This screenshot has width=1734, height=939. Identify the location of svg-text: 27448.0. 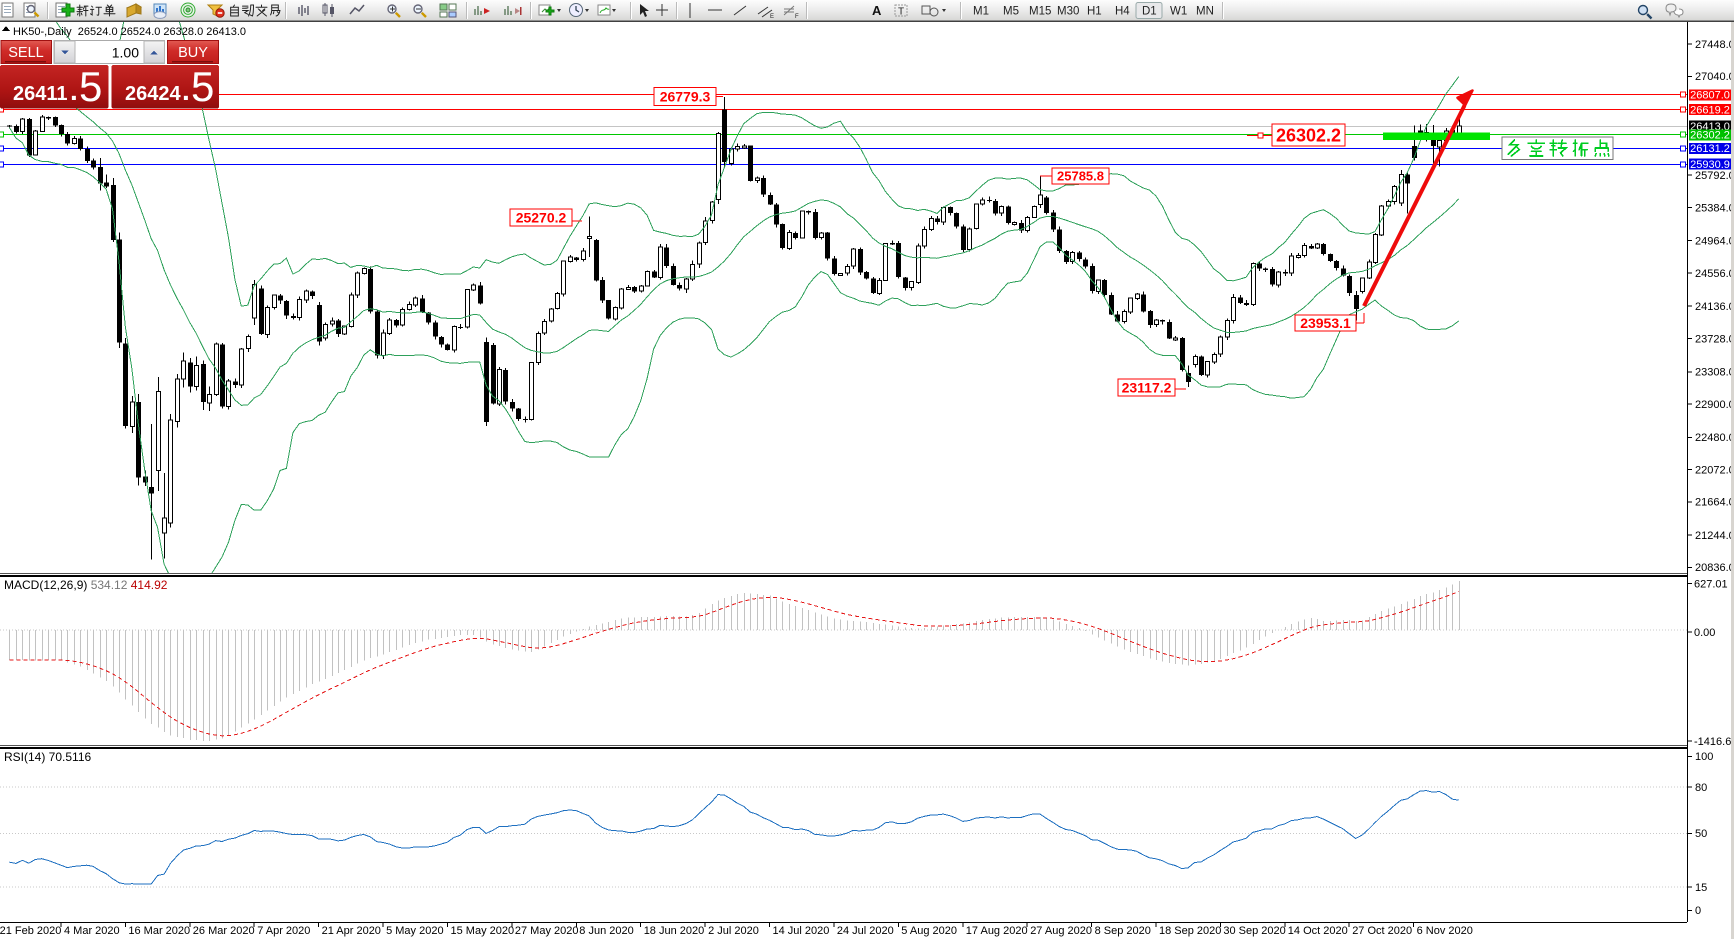
(1714, 45).